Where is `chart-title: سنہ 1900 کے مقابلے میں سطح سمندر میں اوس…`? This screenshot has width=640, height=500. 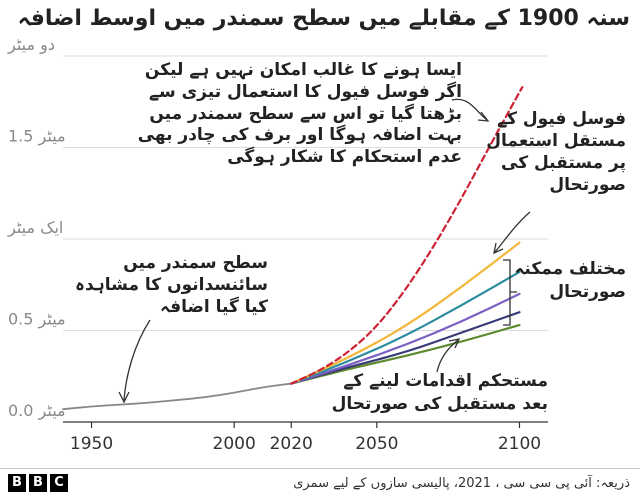
chart-title: سنہ 1900 کے مقابلے میں سطح سمندر میں اوس… is located at coordinates (323, 18).